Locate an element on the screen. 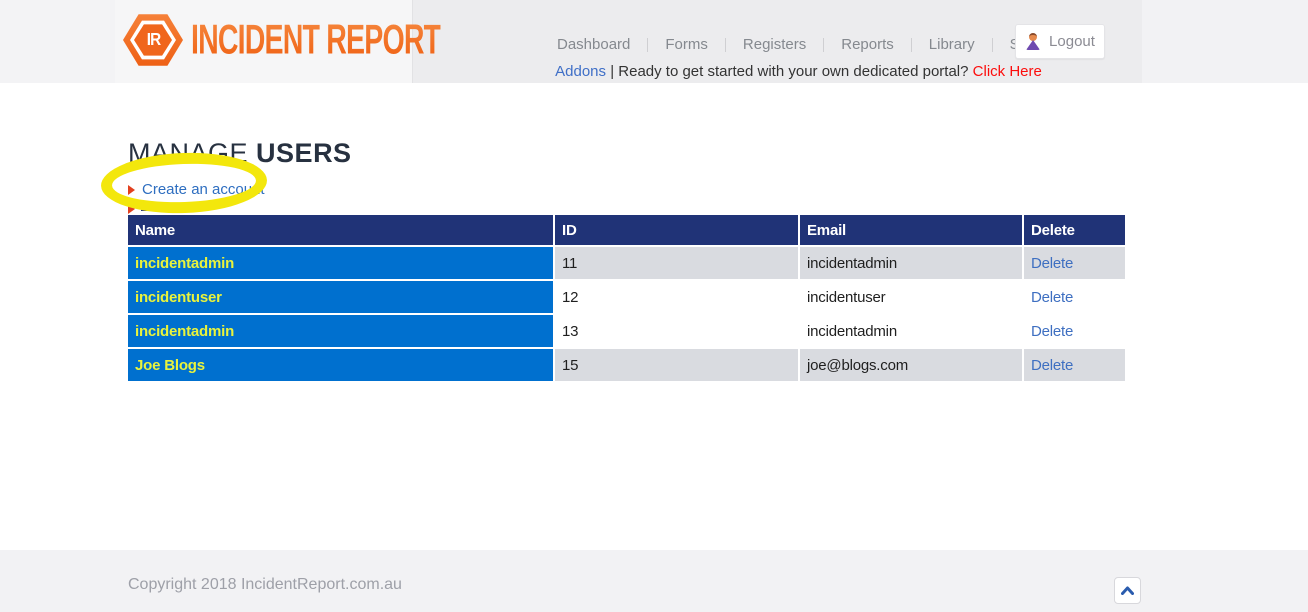  logo-hexagon-icon: IR is located at coordinates (153, 40).